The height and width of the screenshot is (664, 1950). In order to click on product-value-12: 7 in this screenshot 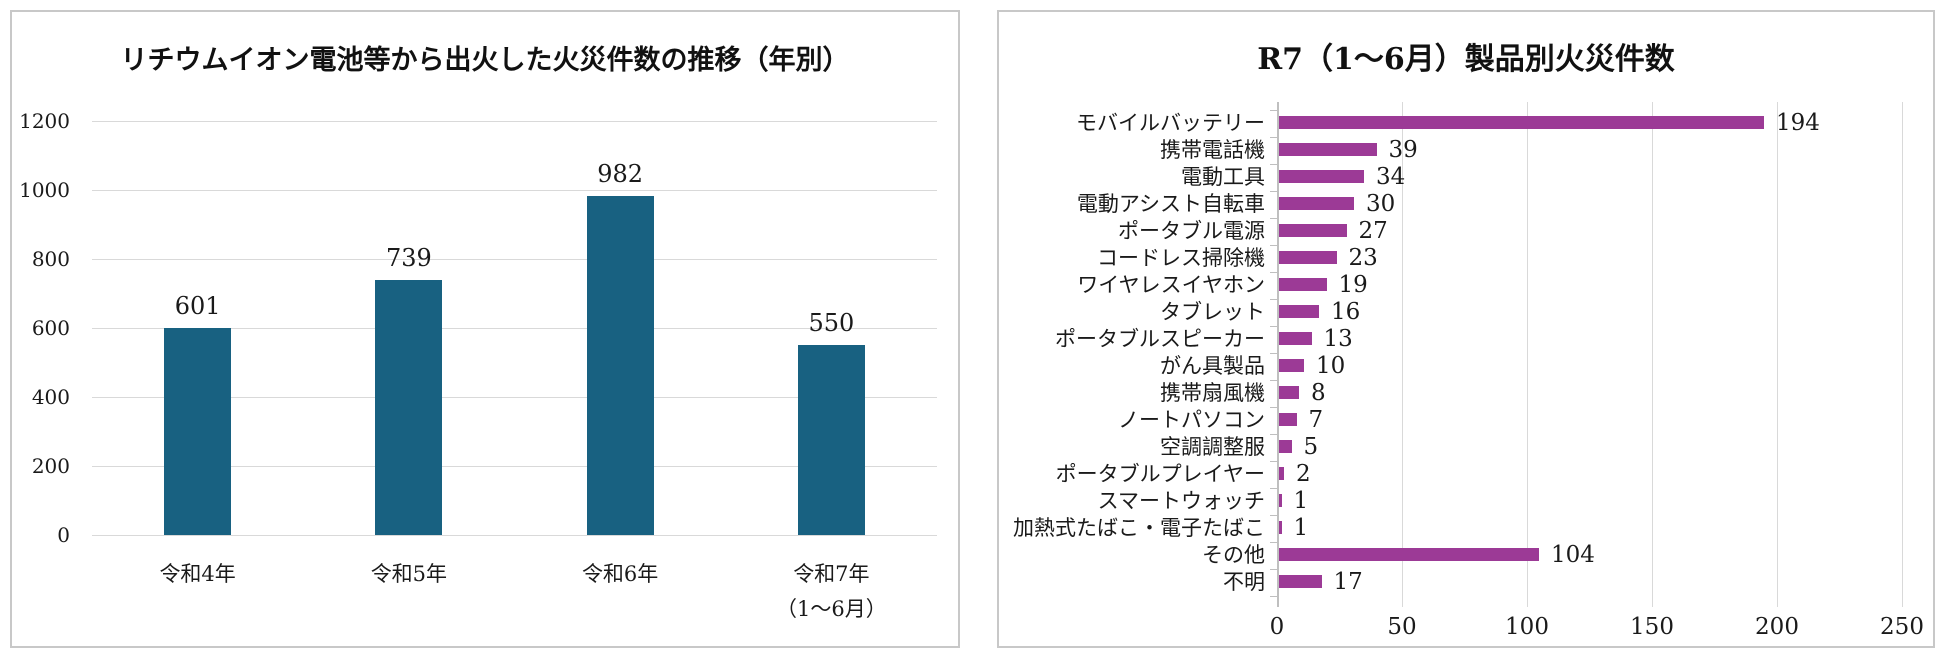, I will do `click(1316, 420)`.